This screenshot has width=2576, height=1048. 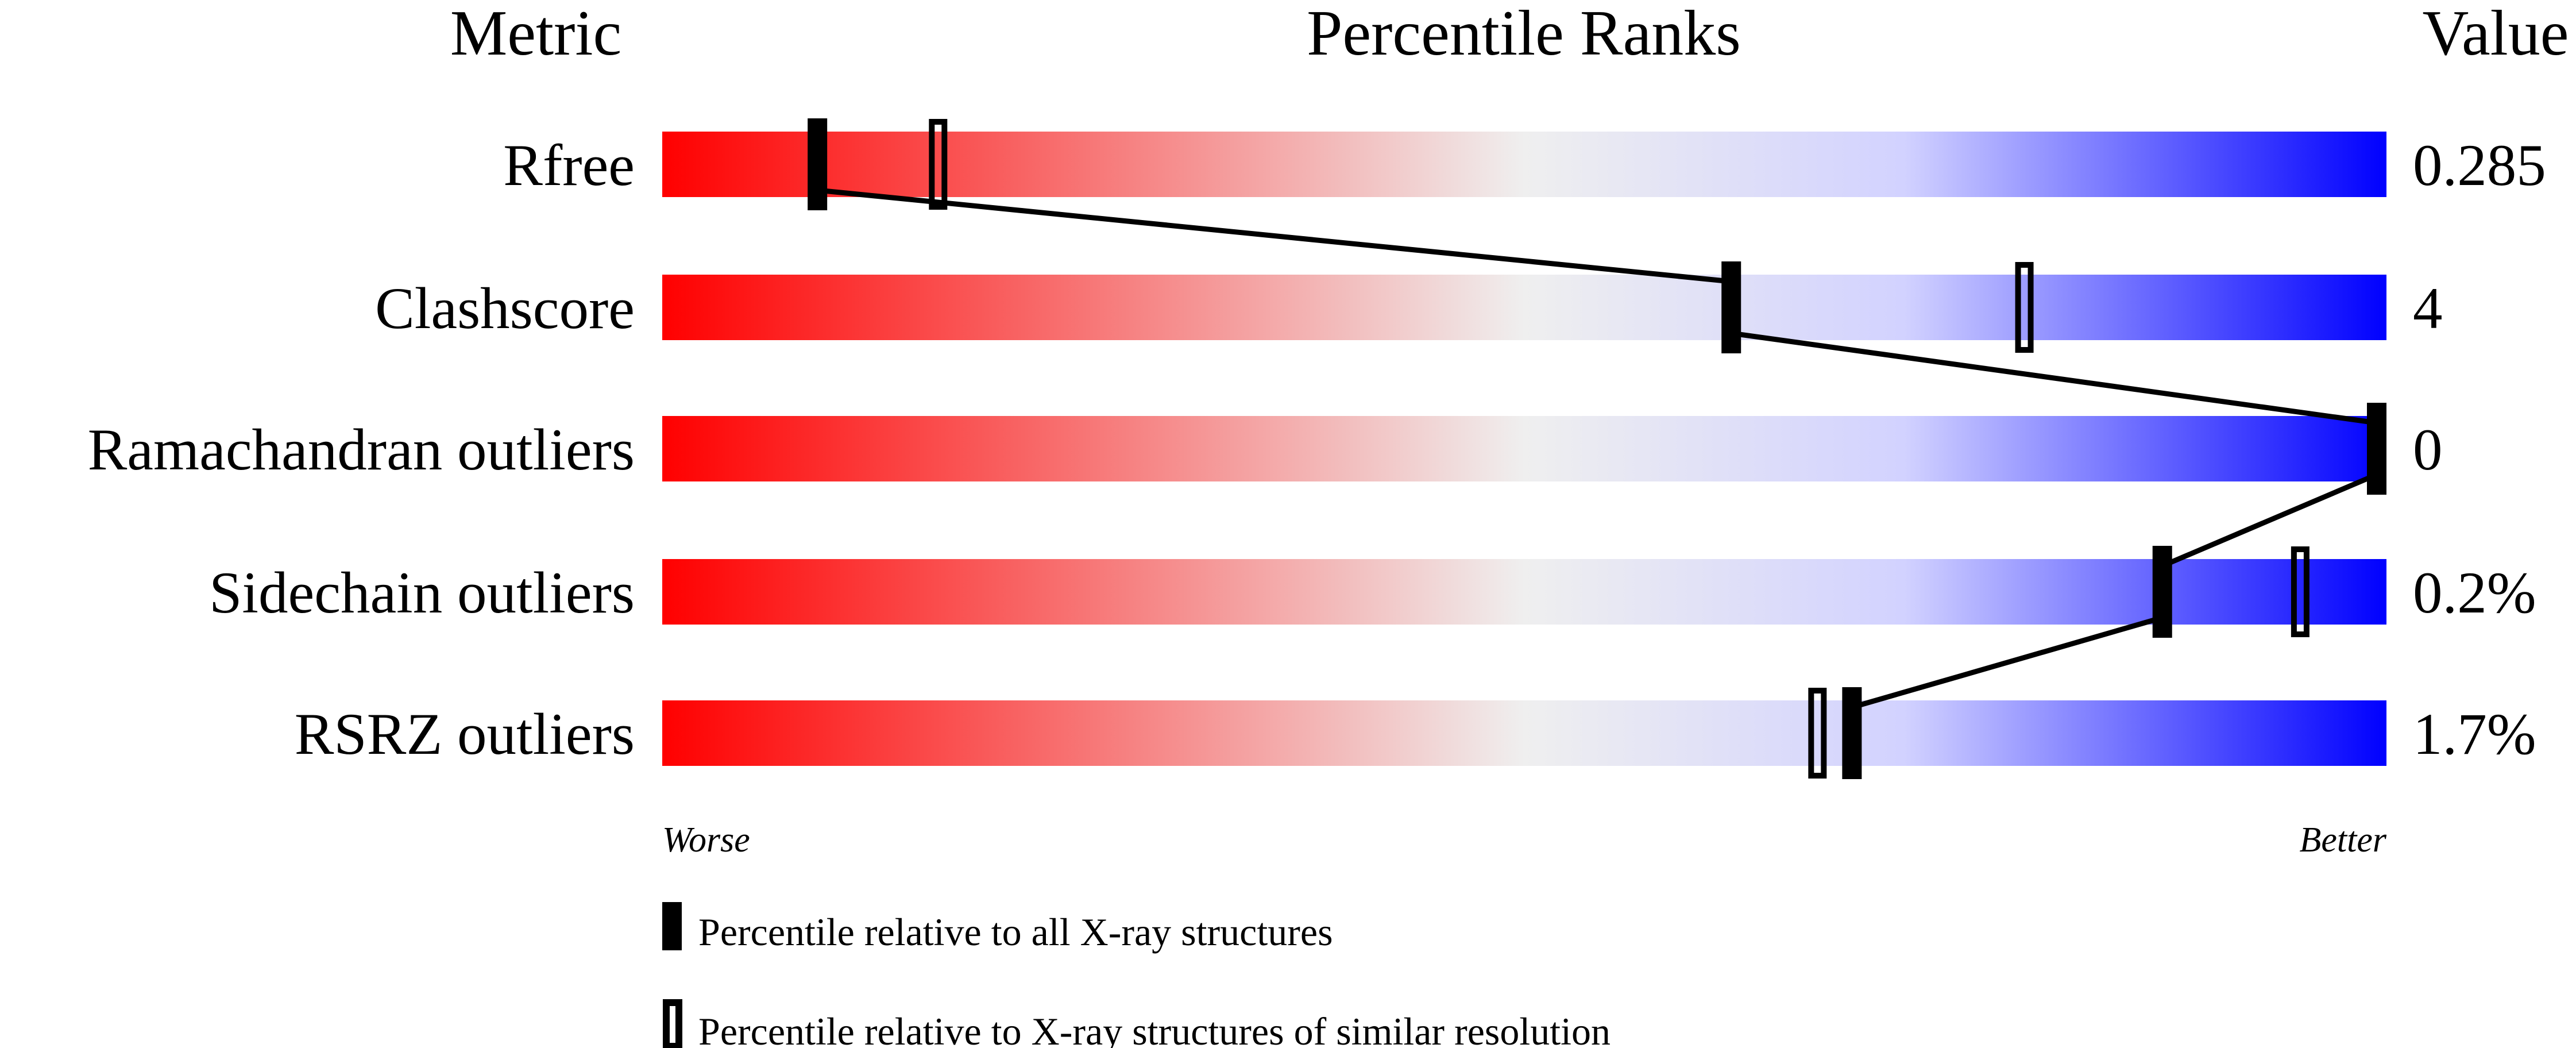 I want to click on header-metric: Metric, so click(x=536, y=34).